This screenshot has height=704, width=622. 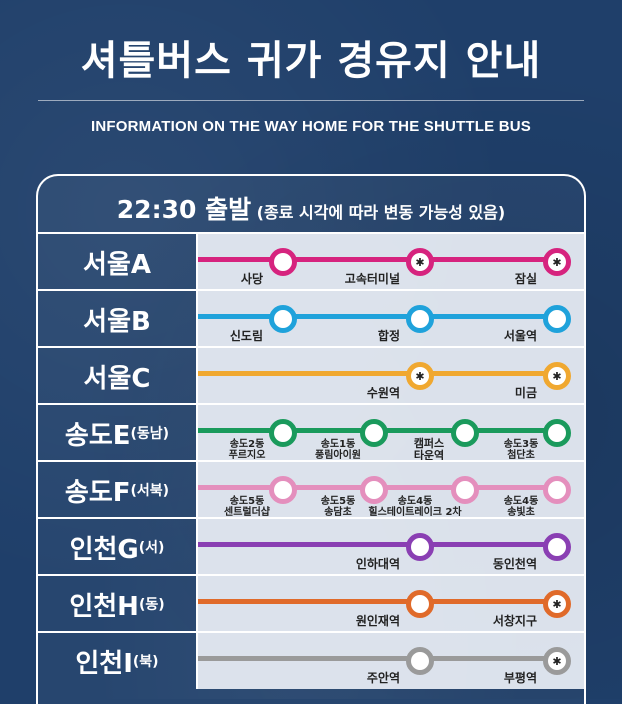 What do you see at coordinates (246, 336) in the screenshot?
I see `stop-label: 신도림` at bounding box center [246, 336].